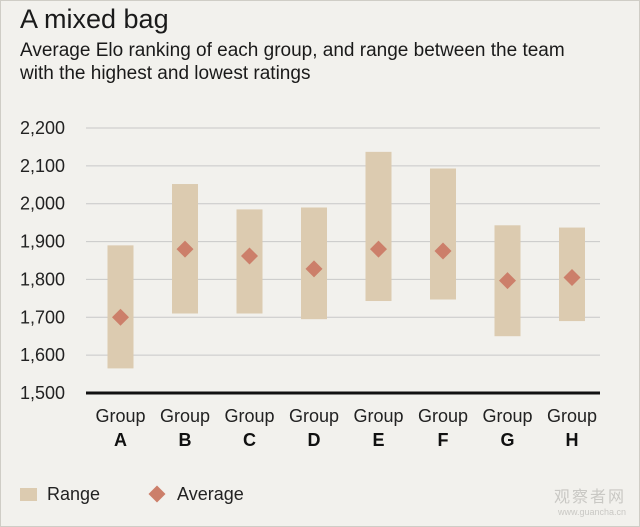 This screenshot has height=527, width=640. What do you see at coordinates (589, 497) in the screenshot?
I see `watermark-line1: 观察者网` at bounding box center [589, 497].